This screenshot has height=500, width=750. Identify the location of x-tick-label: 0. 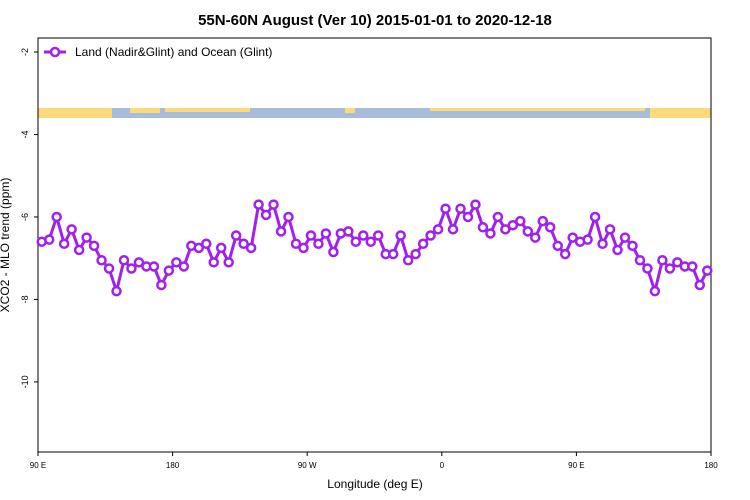
(442, 465).